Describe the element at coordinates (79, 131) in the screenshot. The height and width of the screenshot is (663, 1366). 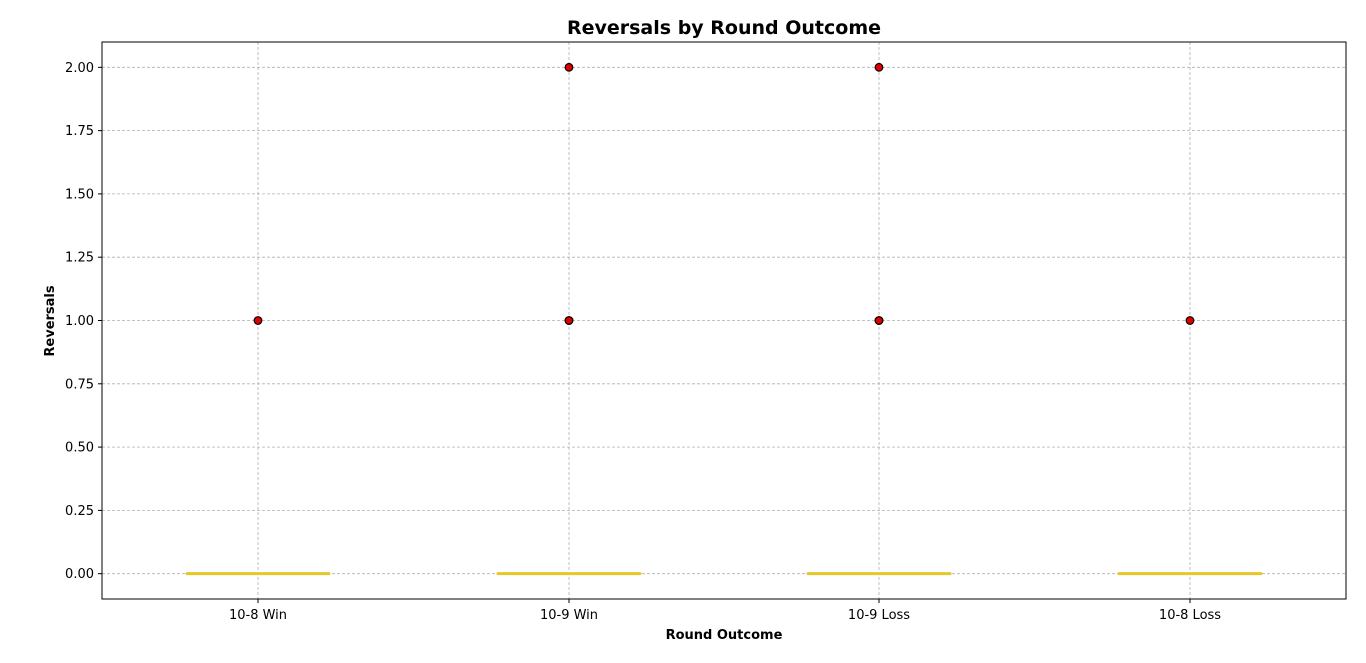
I see `y-tick-label: 1.75` at that location.